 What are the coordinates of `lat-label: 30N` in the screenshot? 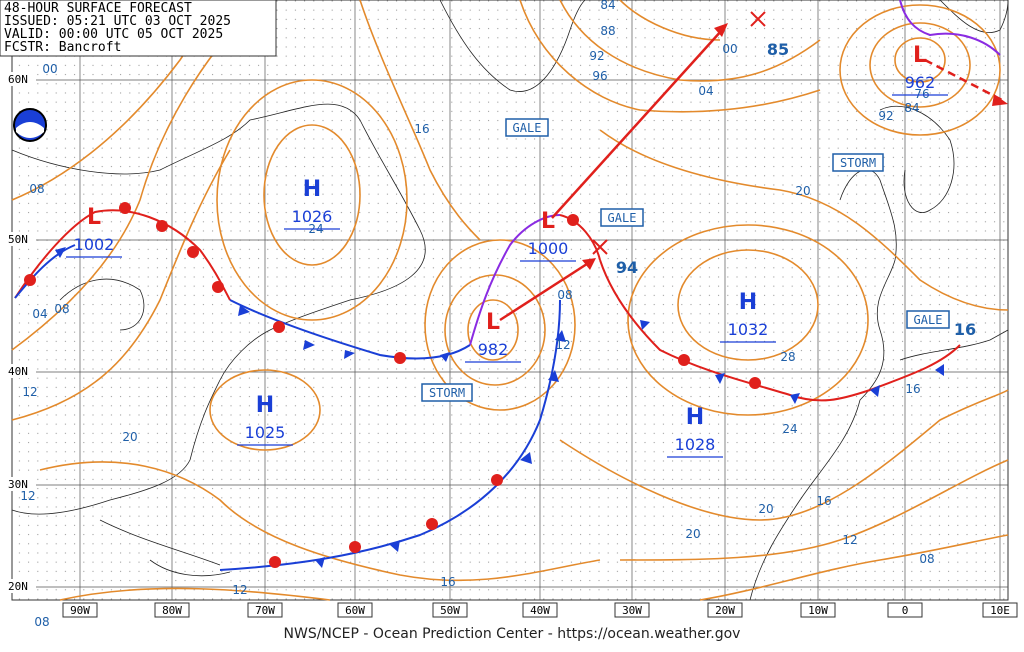 It's located at (18, 484).